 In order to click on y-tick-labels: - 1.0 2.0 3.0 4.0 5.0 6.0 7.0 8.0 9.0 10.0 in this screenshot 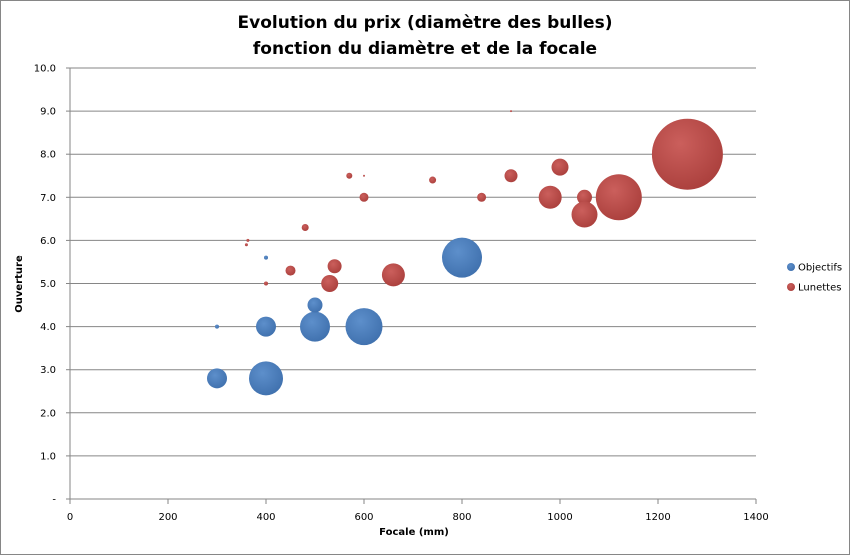, I will do `click(45, 285)`.